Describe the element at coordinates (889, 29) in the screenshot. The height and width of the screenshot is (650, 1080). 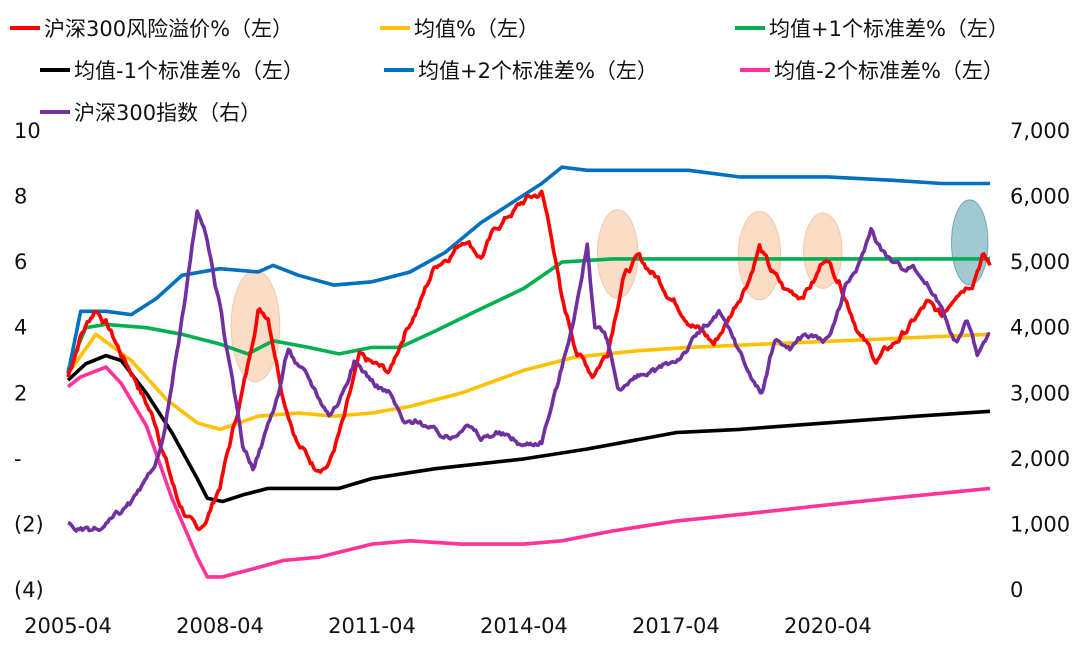
I see `legend-label: 均值+1个标准差%（左）` at that location.